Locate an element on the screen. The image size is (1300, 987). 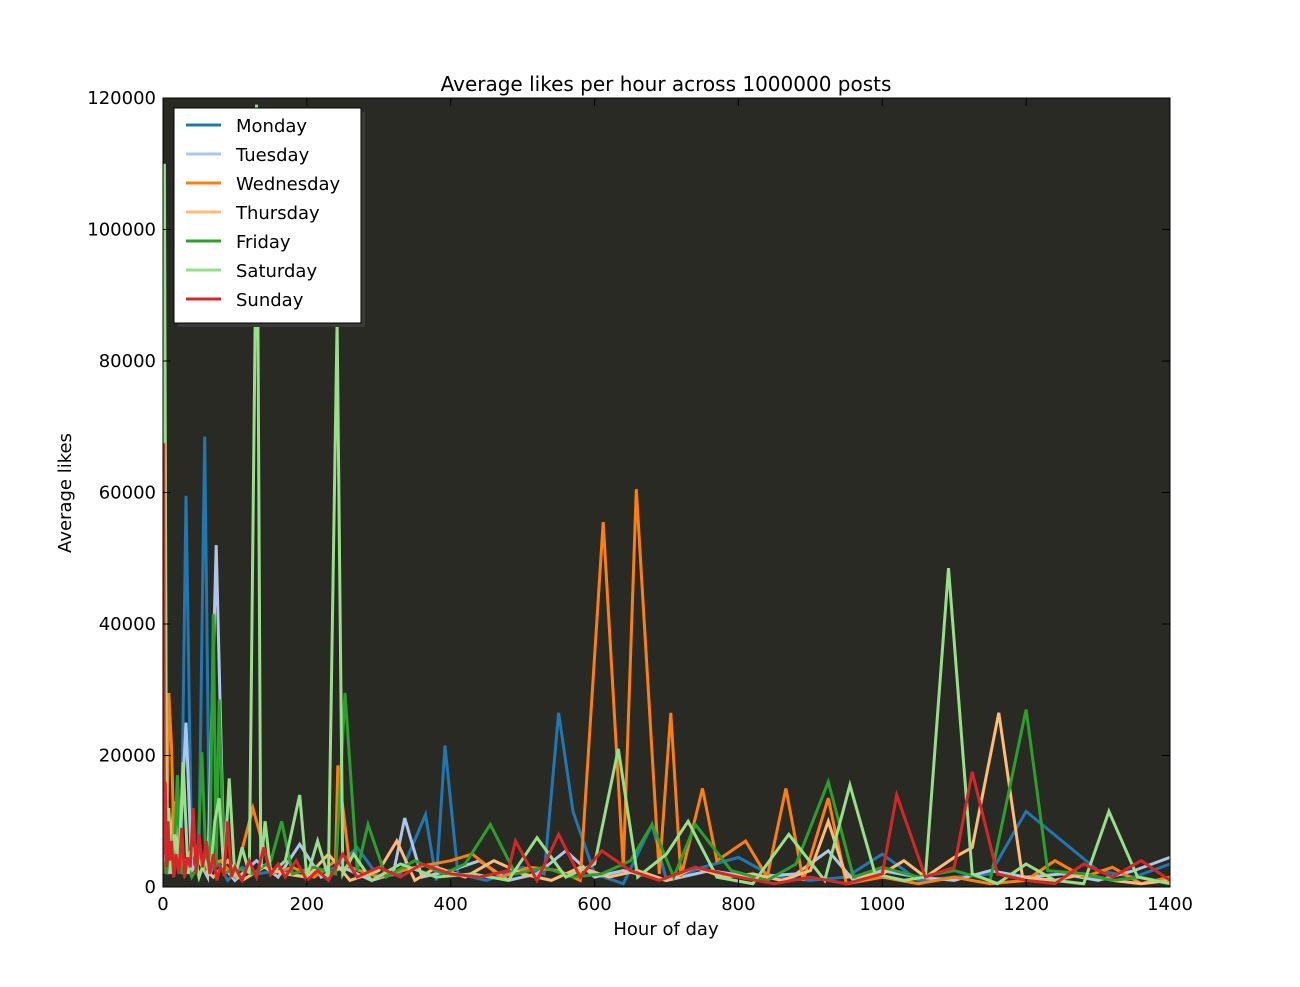
y-tick-label: 0 is located at coordinates (150, 887).